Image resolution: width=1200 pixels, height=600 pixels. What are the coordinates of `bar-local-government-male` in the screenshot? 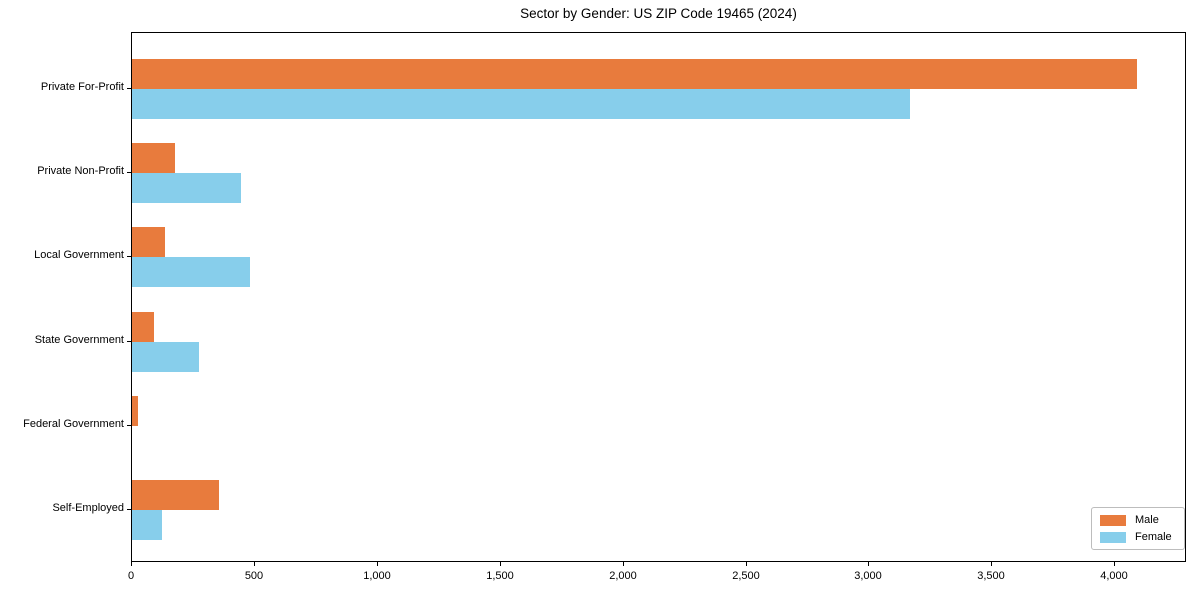 It's located at (148, 242).